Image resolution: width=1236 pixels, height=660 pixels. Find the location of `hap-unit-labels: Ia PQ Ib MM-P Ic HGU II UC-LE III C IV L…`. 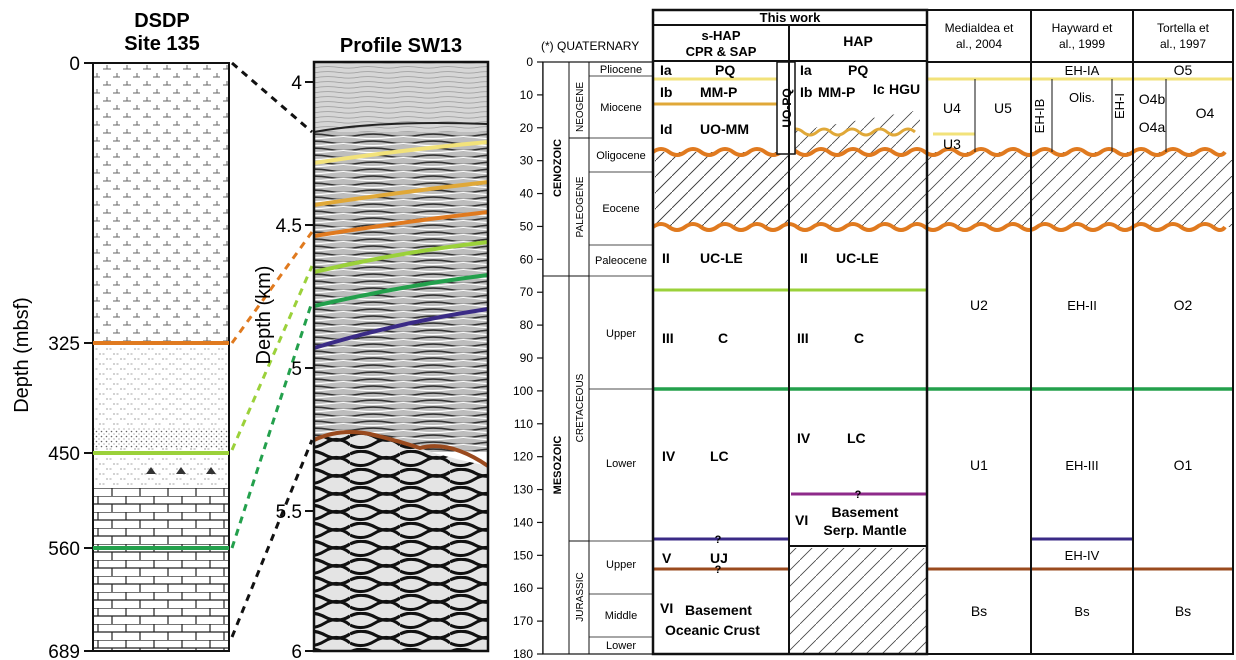

hap-unit-labels: Ia PQ Ib MM-P Ic HGU II UC-LE III C IV L… is located at coordinates (857, 300).